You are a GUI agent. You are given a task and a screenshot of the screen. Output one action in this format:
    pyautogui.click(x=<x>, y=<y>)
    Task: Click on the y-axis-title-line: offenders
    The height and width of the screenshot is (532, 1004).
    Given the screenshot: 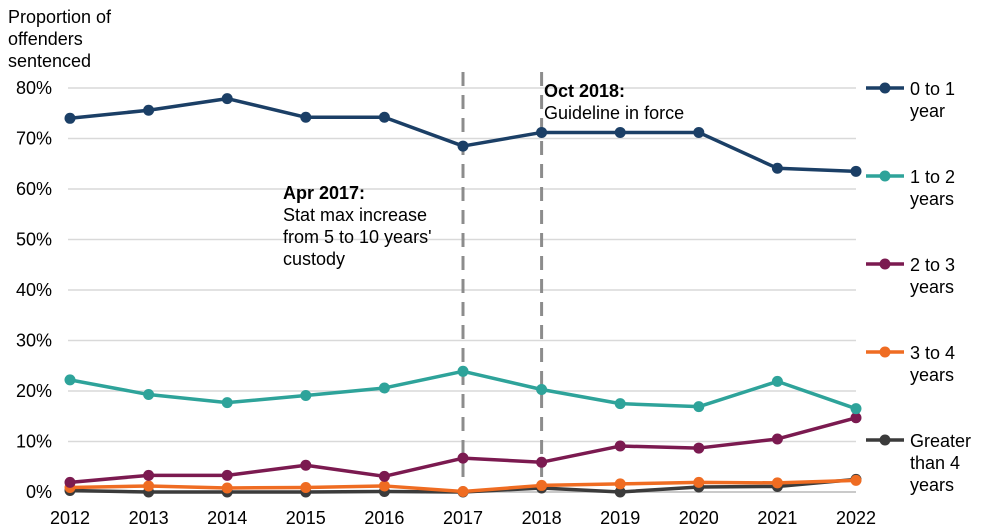 What is the action you would take?
    pyautogui.click(x=45, y=39)
    